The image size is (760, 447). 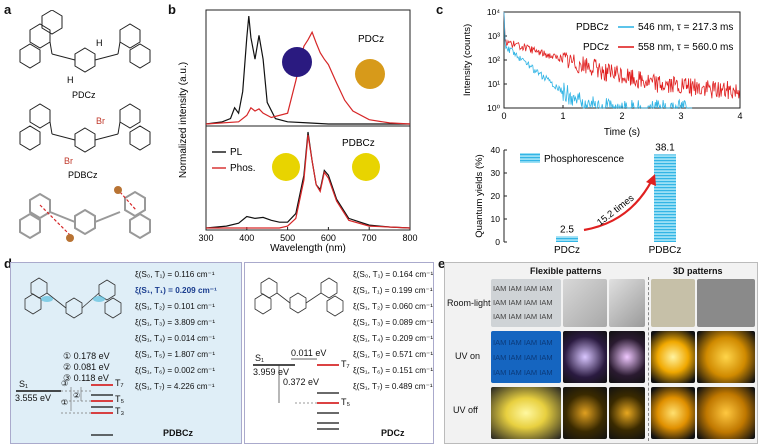 I want to click on c-ytick-label-1: 10¹, so click(x=494, y=84).